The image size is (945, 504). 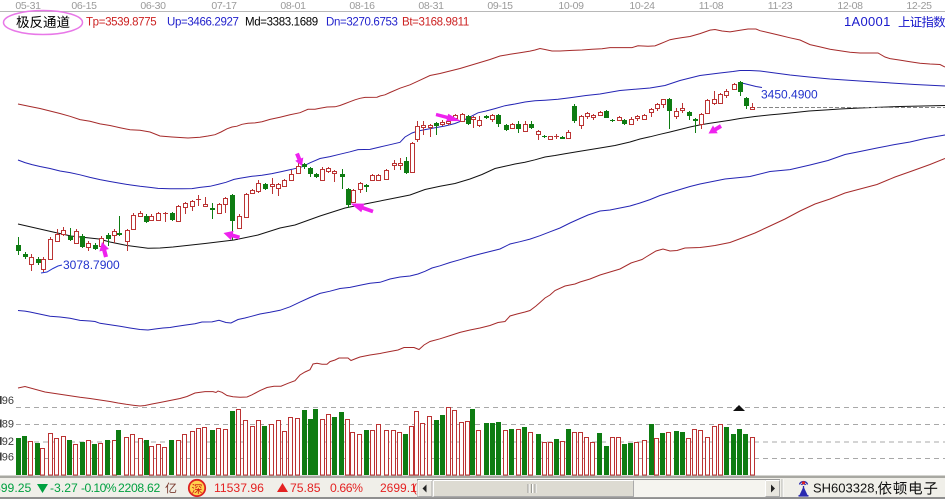 I want to click on svg-text: Md=3383.1689, so click(x=281, y=23).